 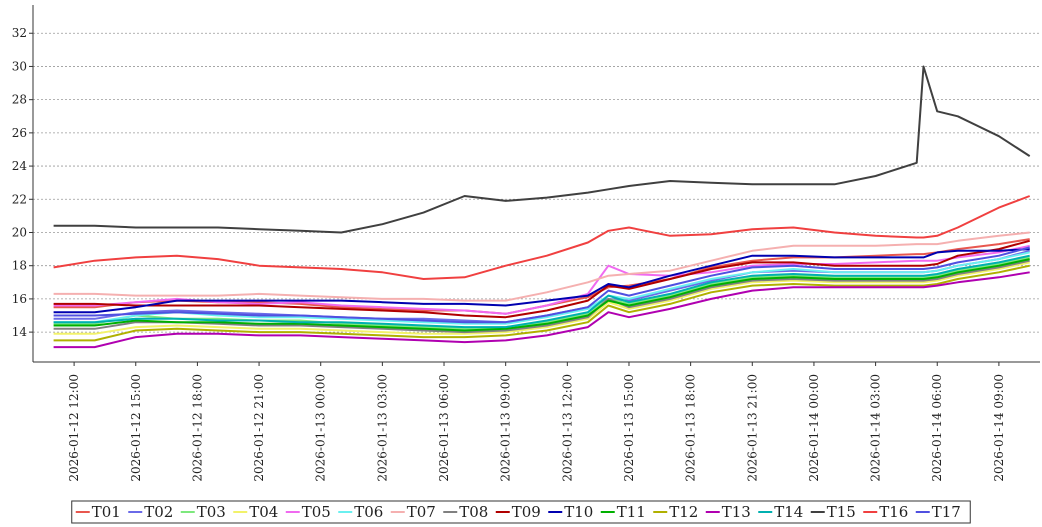 I want to click on x-tick-label: 2026-01-14 09:00, so click(x=999, y=428).